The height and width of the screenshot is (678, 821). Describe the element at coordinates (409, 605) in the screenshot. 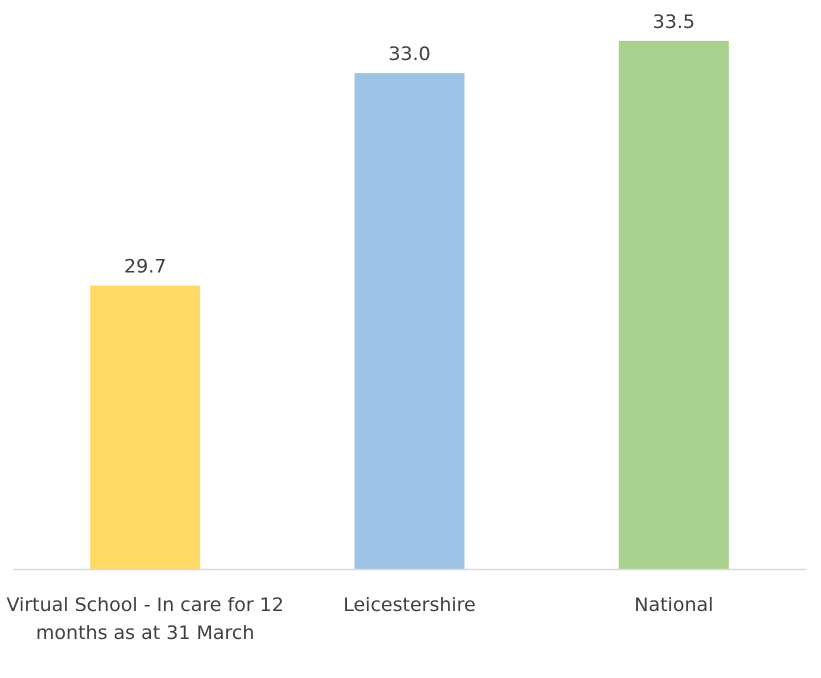

I see `category-label-2: Leicestershire` at that location.